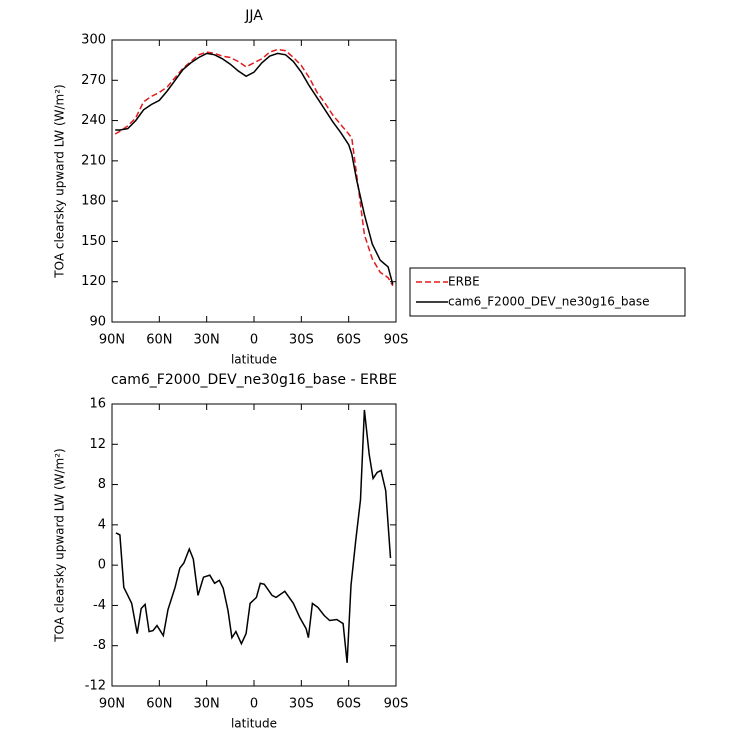  I want to click on chart-title: JJA, so click(253, 16).